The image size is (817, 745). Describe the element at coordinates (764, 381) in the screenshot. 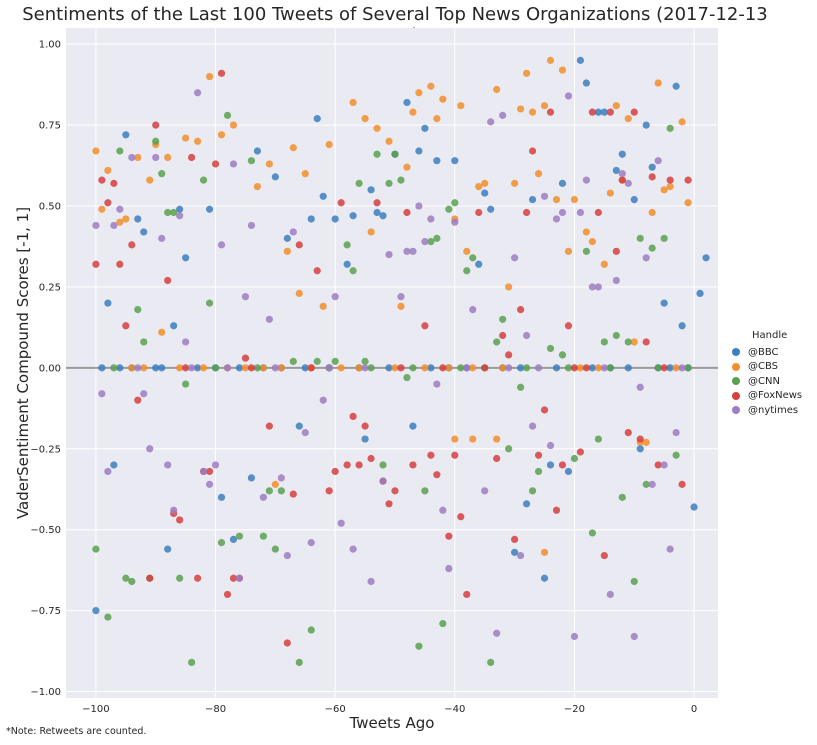

I see `legend-label: @CNN` at that location.